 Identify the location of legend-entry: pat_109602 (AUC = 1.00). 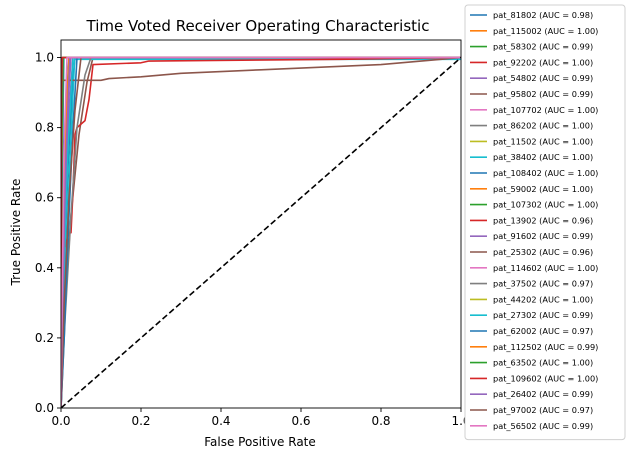
(545, 378).